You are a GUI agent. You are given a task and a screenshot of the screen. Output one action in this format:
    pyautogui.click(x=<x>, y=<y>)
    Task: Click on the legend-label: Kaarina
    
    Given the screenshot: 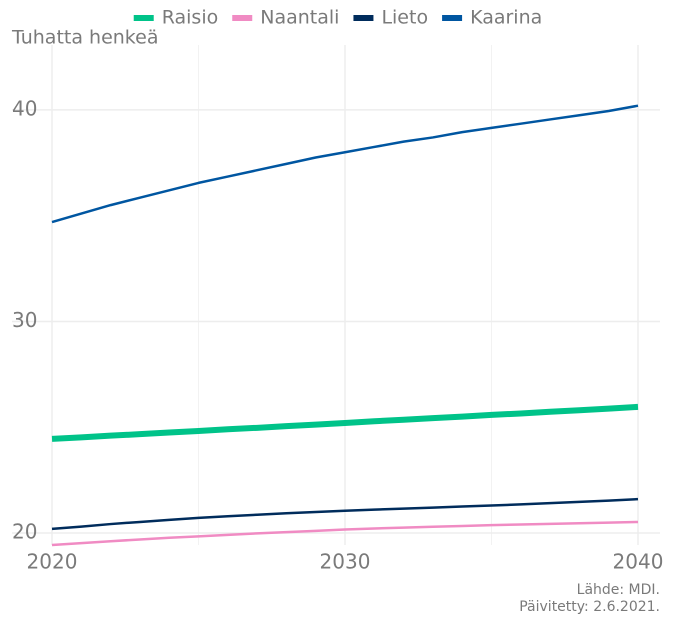 What is the action you would take?
    pyautogui.click(x=506, y=18)
    